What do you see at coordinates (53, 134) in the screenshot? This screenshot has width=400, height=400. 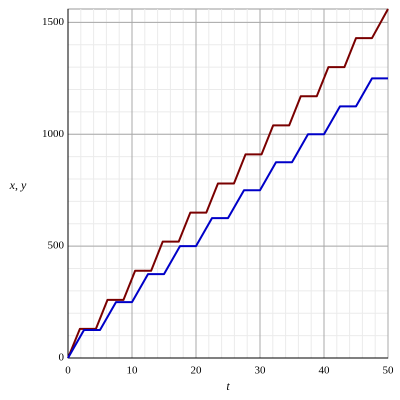 I see `y-tick-label: 1000` at bounding box center [53, 134].